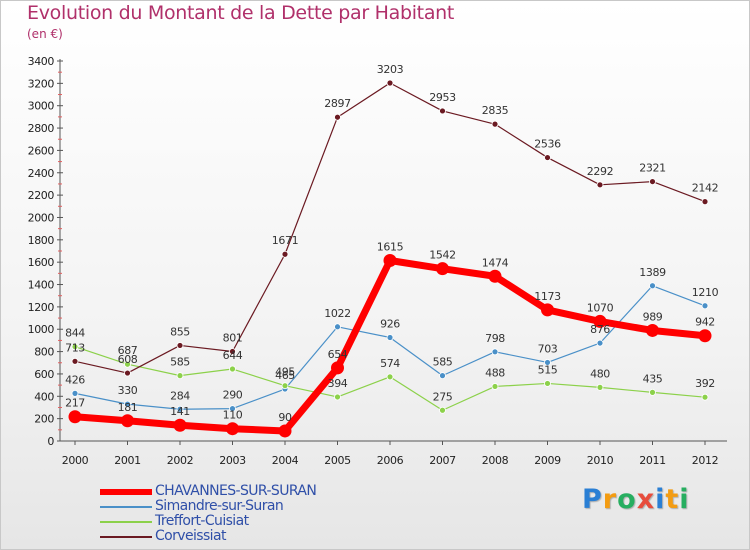  What do you see at coordinates (44, 419) in the screenshot?
I see `y-tick-label: 200` at bounding box center [44, 419].